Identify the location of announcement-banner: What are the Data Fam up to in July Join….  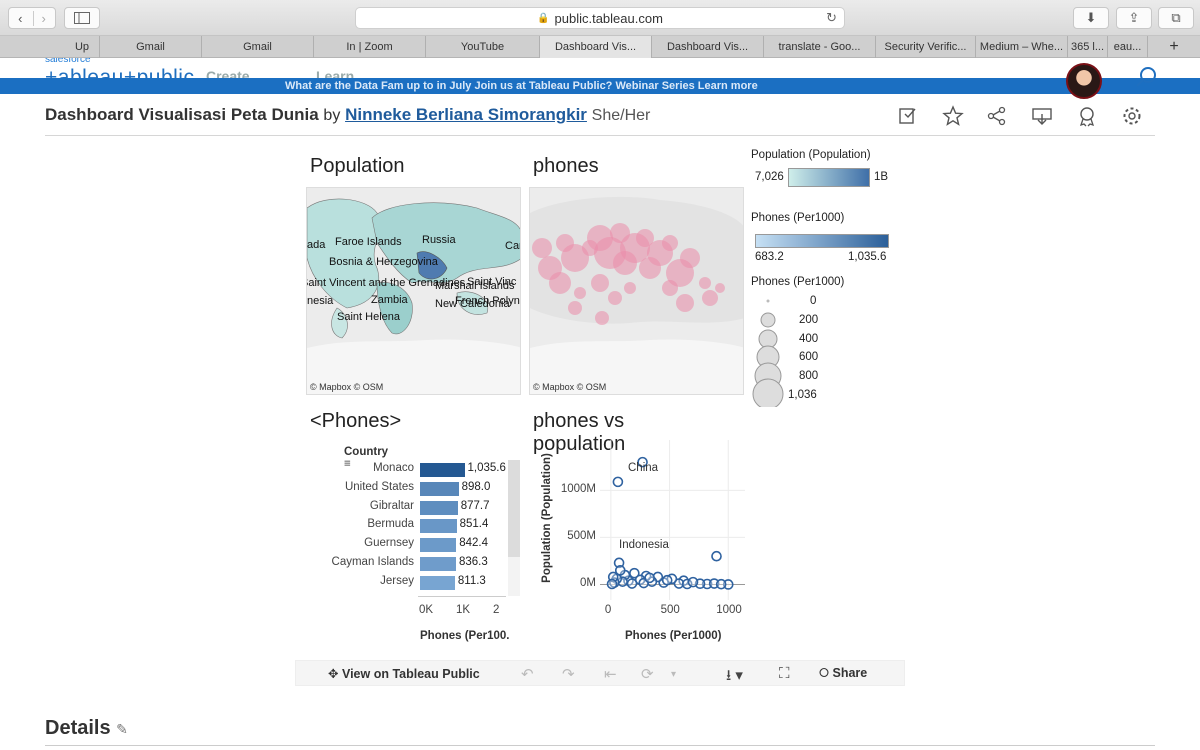
(600, 86).